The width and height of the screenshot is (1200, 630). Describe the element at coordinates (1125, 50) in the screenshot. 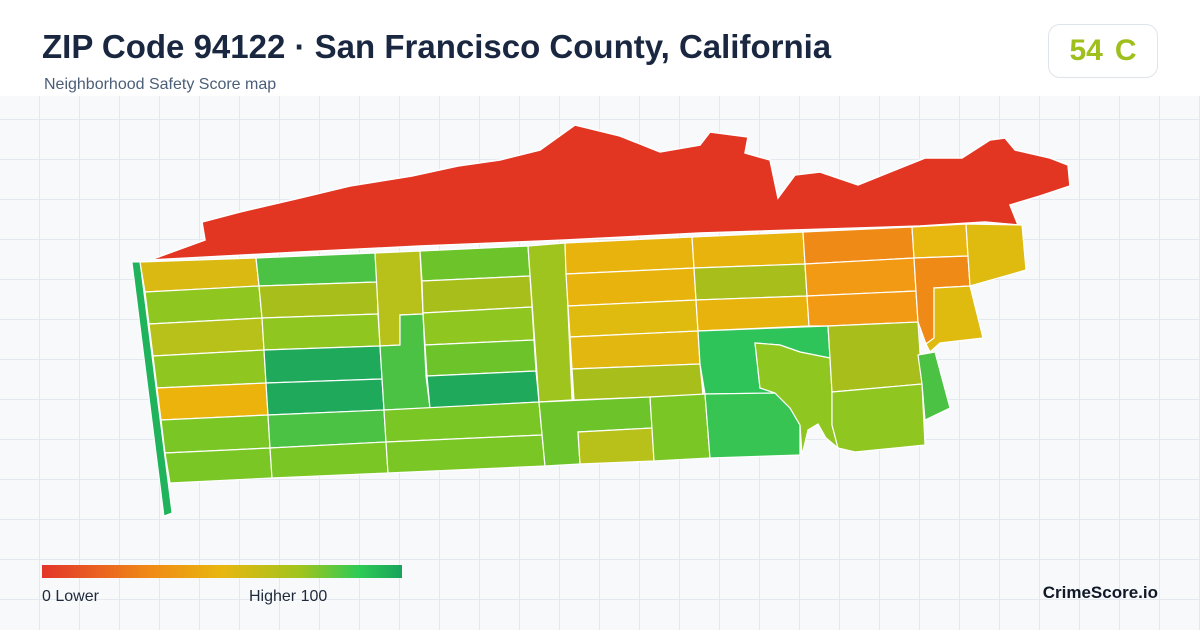

I see `score-grade: C` at that location.